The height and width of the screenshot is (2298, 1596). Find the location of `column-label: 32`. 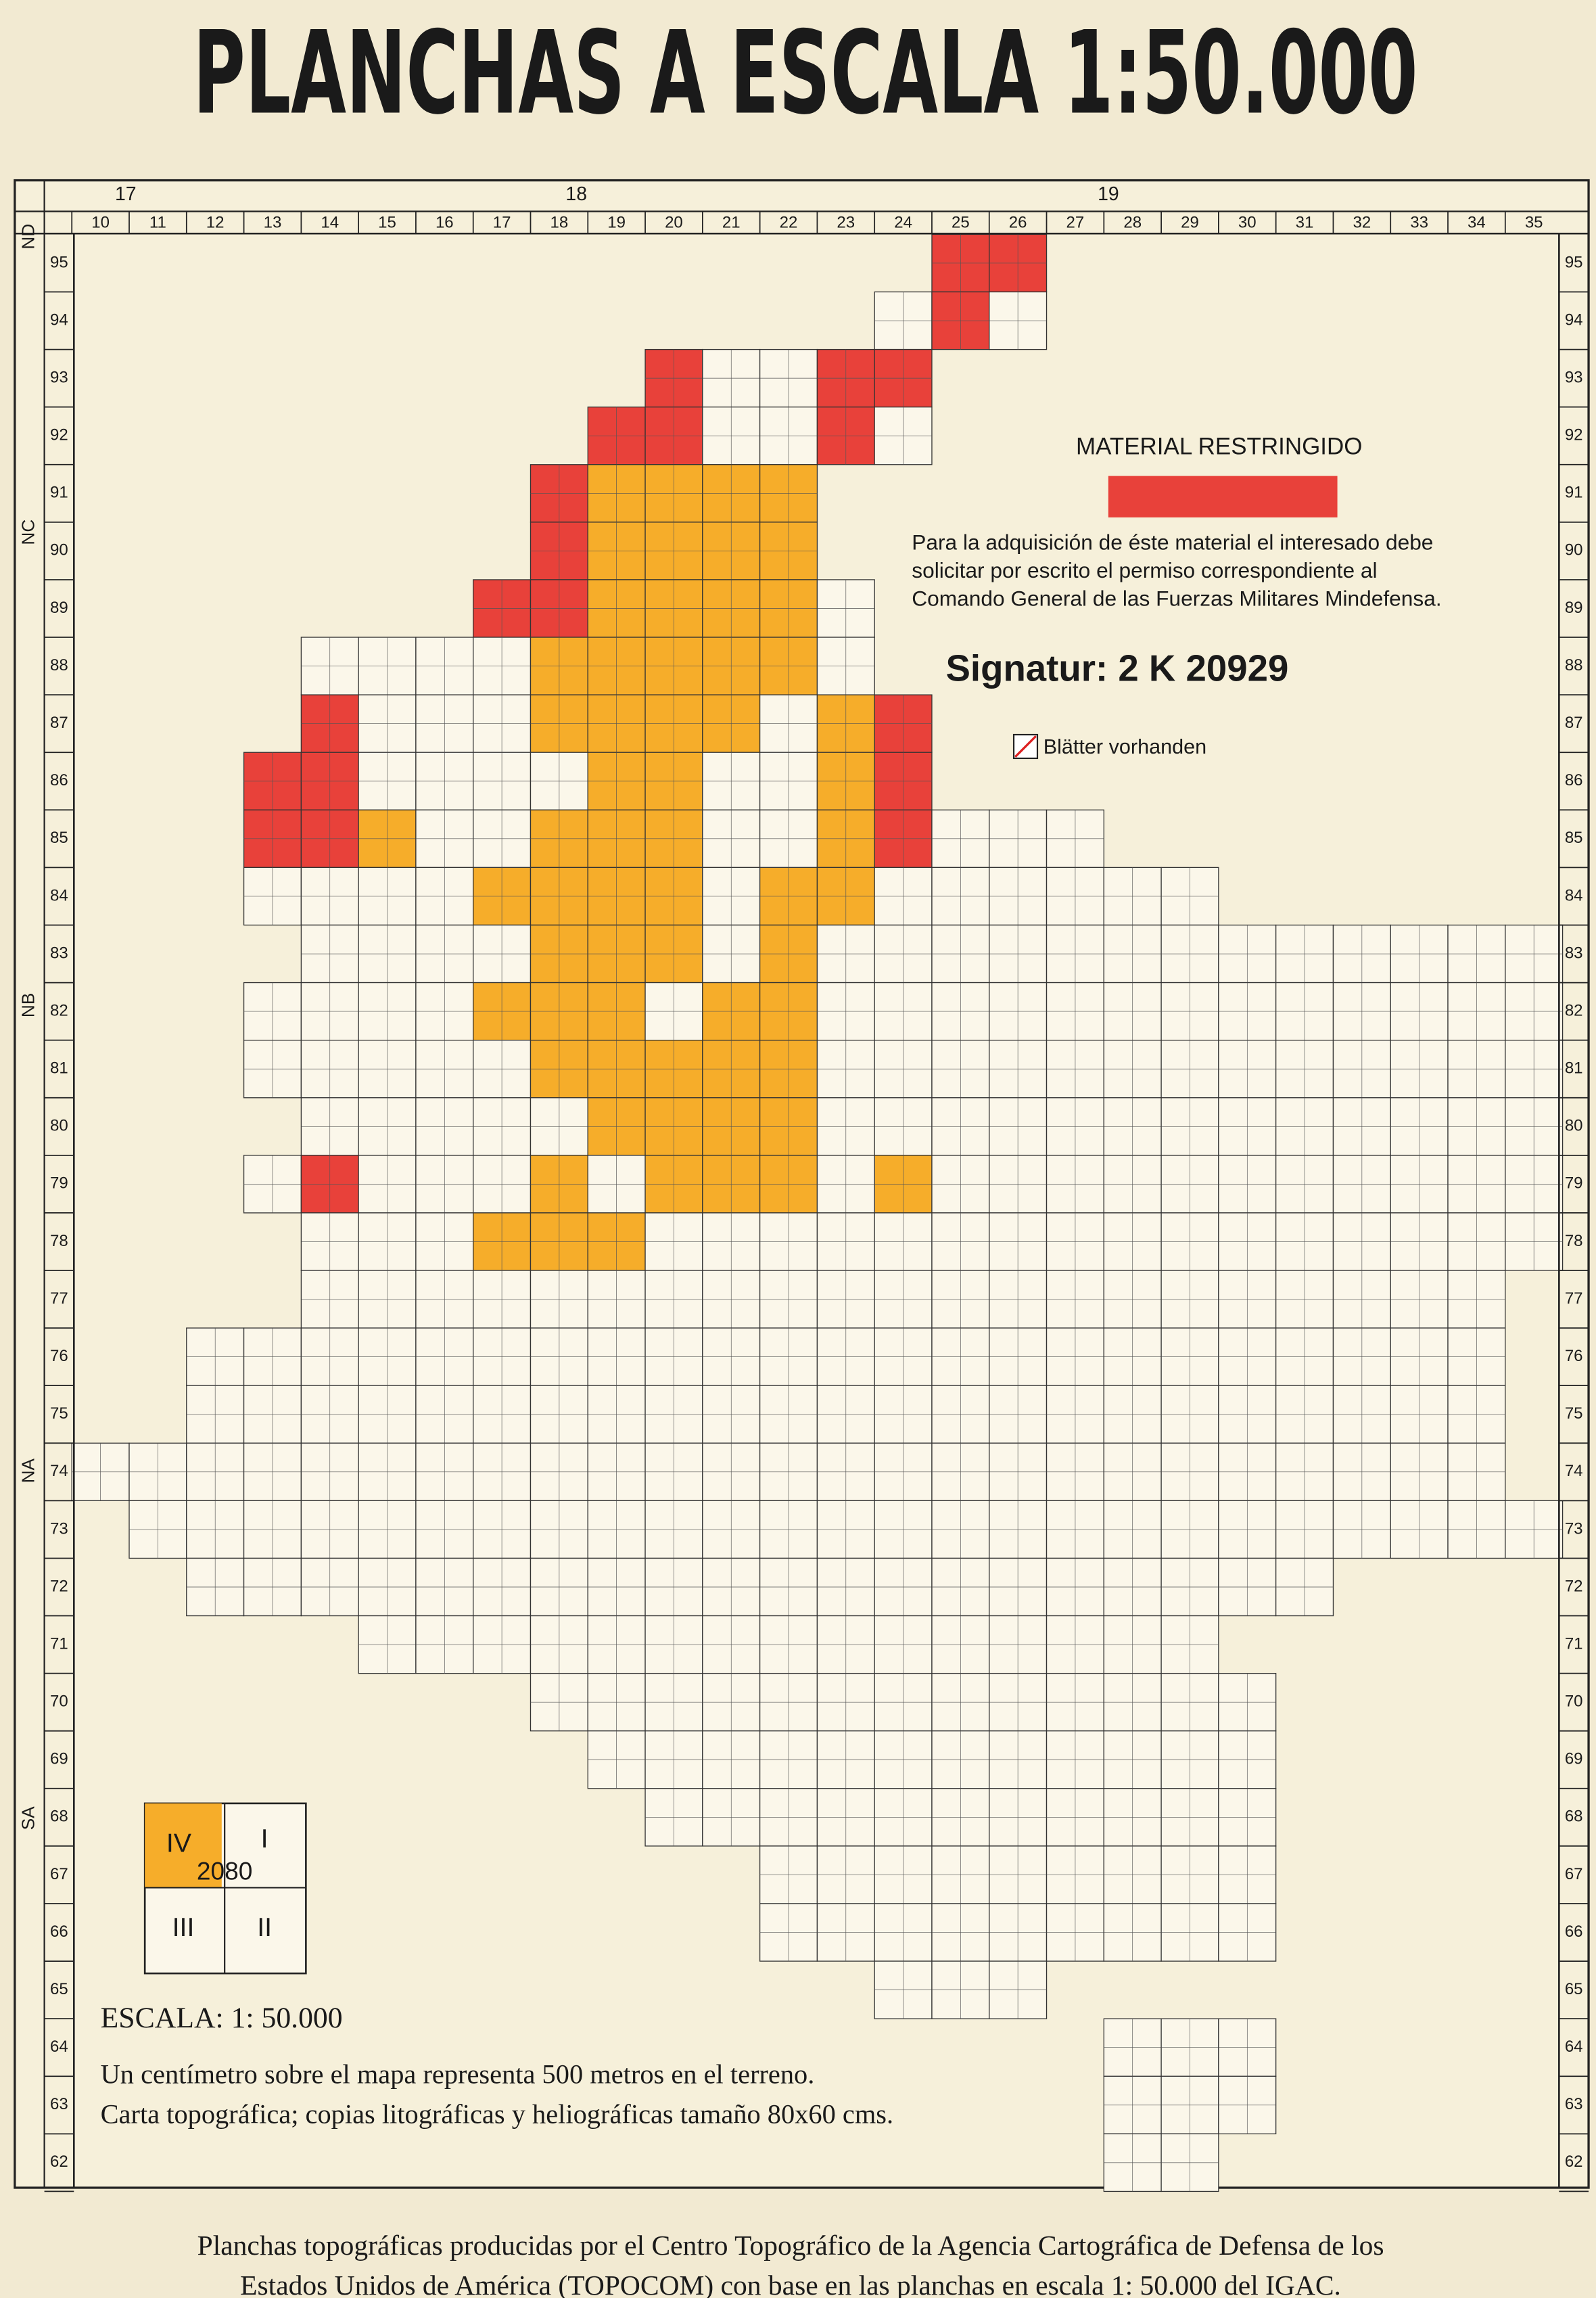

column-label: 32 is located at coordinates (1362, 222).